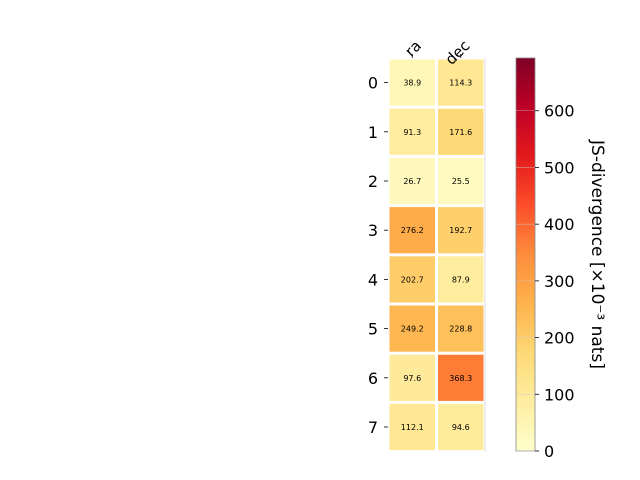 The image size is (640, 480). Describe the element at coordinates (549, 451) in the screenshot. I see `colorbar-tick-label: 0` at that location.